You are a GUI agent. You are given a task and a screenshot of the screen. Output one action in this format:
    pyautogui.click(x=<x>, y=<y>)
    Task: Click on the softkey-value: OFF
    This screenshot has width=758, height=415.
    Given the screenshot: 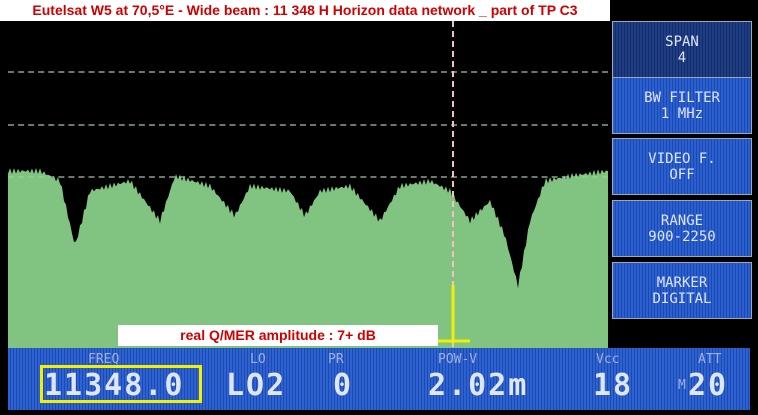 What is the action you would take?
    pyautogui.click(x=682, y=174)
    